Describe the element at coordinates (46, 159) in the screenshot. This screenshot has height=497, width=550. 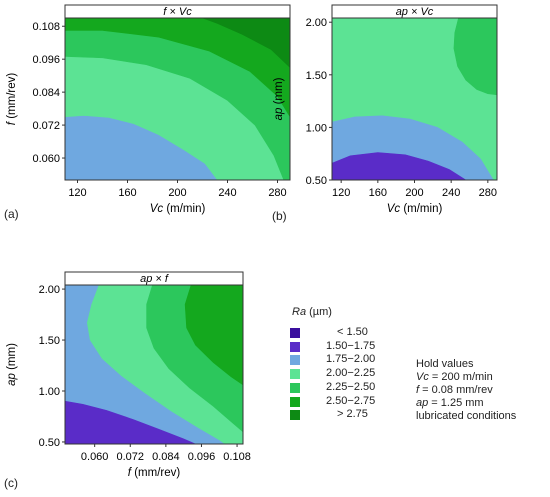
I see `y-tick-label: 0.060` at that location.